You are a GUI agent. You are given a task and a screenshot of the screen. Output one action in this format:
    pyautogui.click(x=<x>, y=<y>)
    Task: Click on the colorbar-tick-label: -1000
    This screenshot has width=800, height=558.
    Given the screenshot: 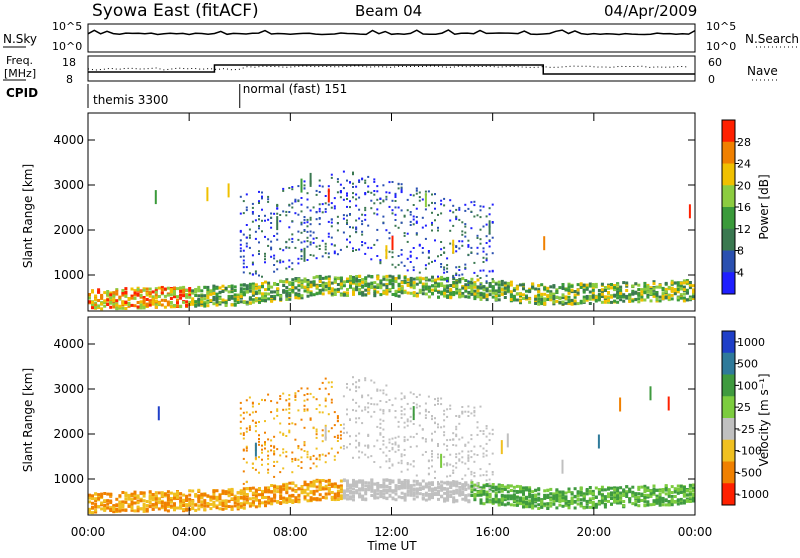 What is the action you would take?
    pyautogui.click(x=753, y=494)
    